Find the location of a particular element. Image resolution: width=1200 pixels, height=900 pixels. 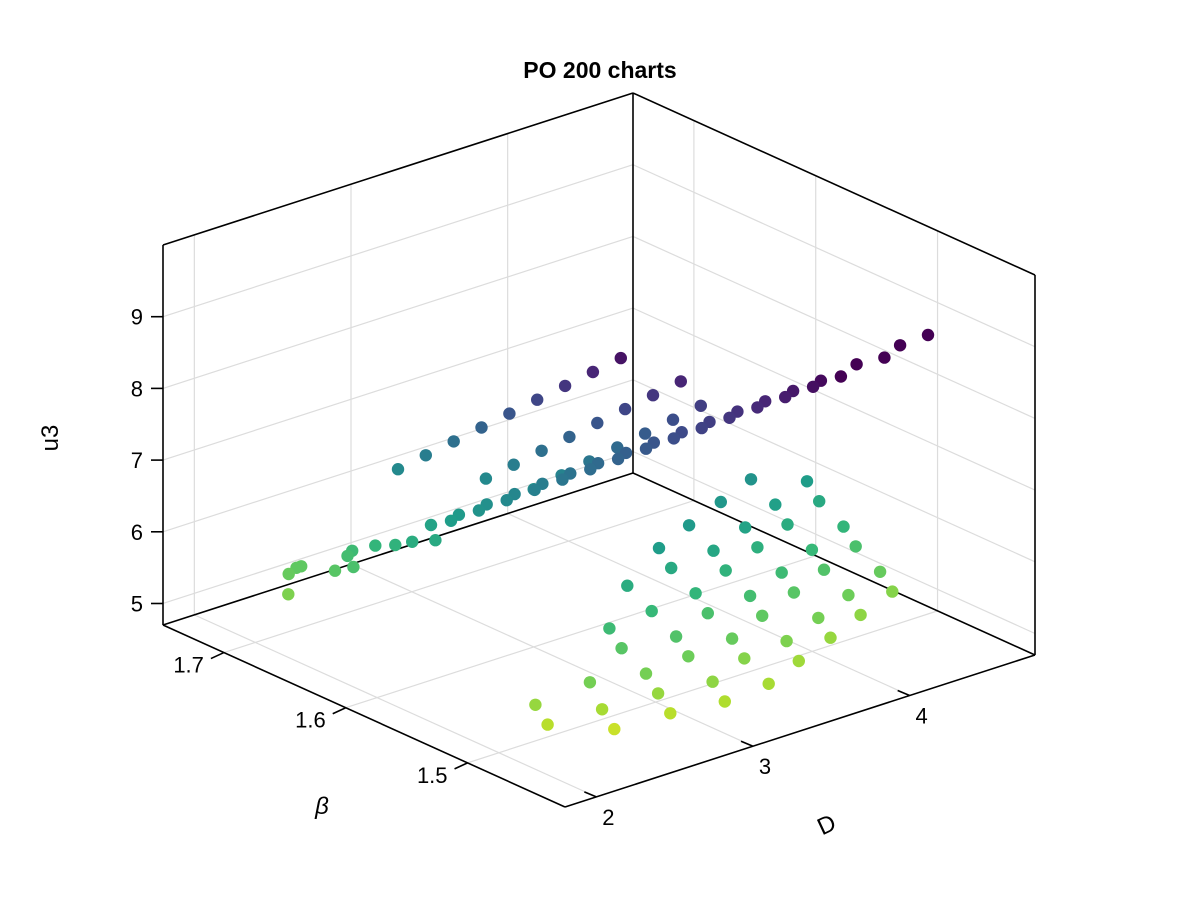

z-tick-label: 8 is located at coordinates (137, 388).